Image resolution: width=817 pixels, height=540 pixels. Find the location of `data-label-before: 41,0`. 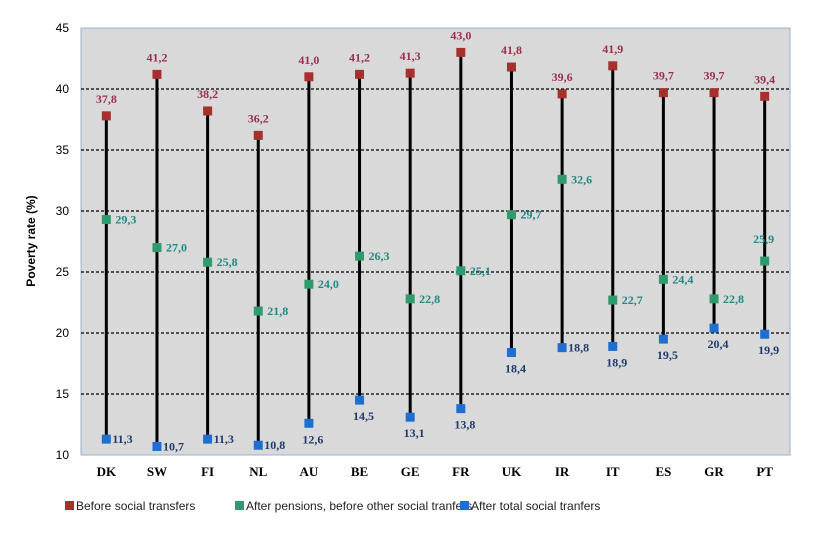

data-label-before: 41,0 is located at coordinates (308, 60).